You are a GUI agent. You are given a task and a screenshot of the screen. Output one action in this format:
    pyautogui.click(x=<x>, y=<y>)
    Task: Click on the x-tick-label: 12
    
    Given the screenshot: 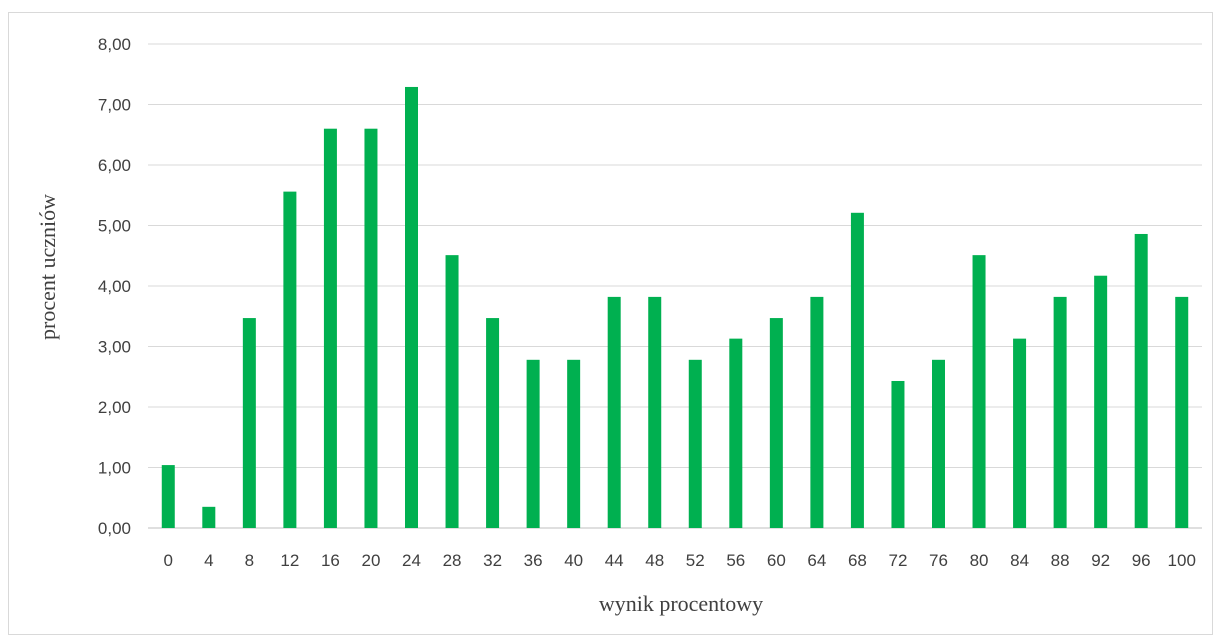 What is the action you would take?
    pyautogui.click(x=289, y=560)
    